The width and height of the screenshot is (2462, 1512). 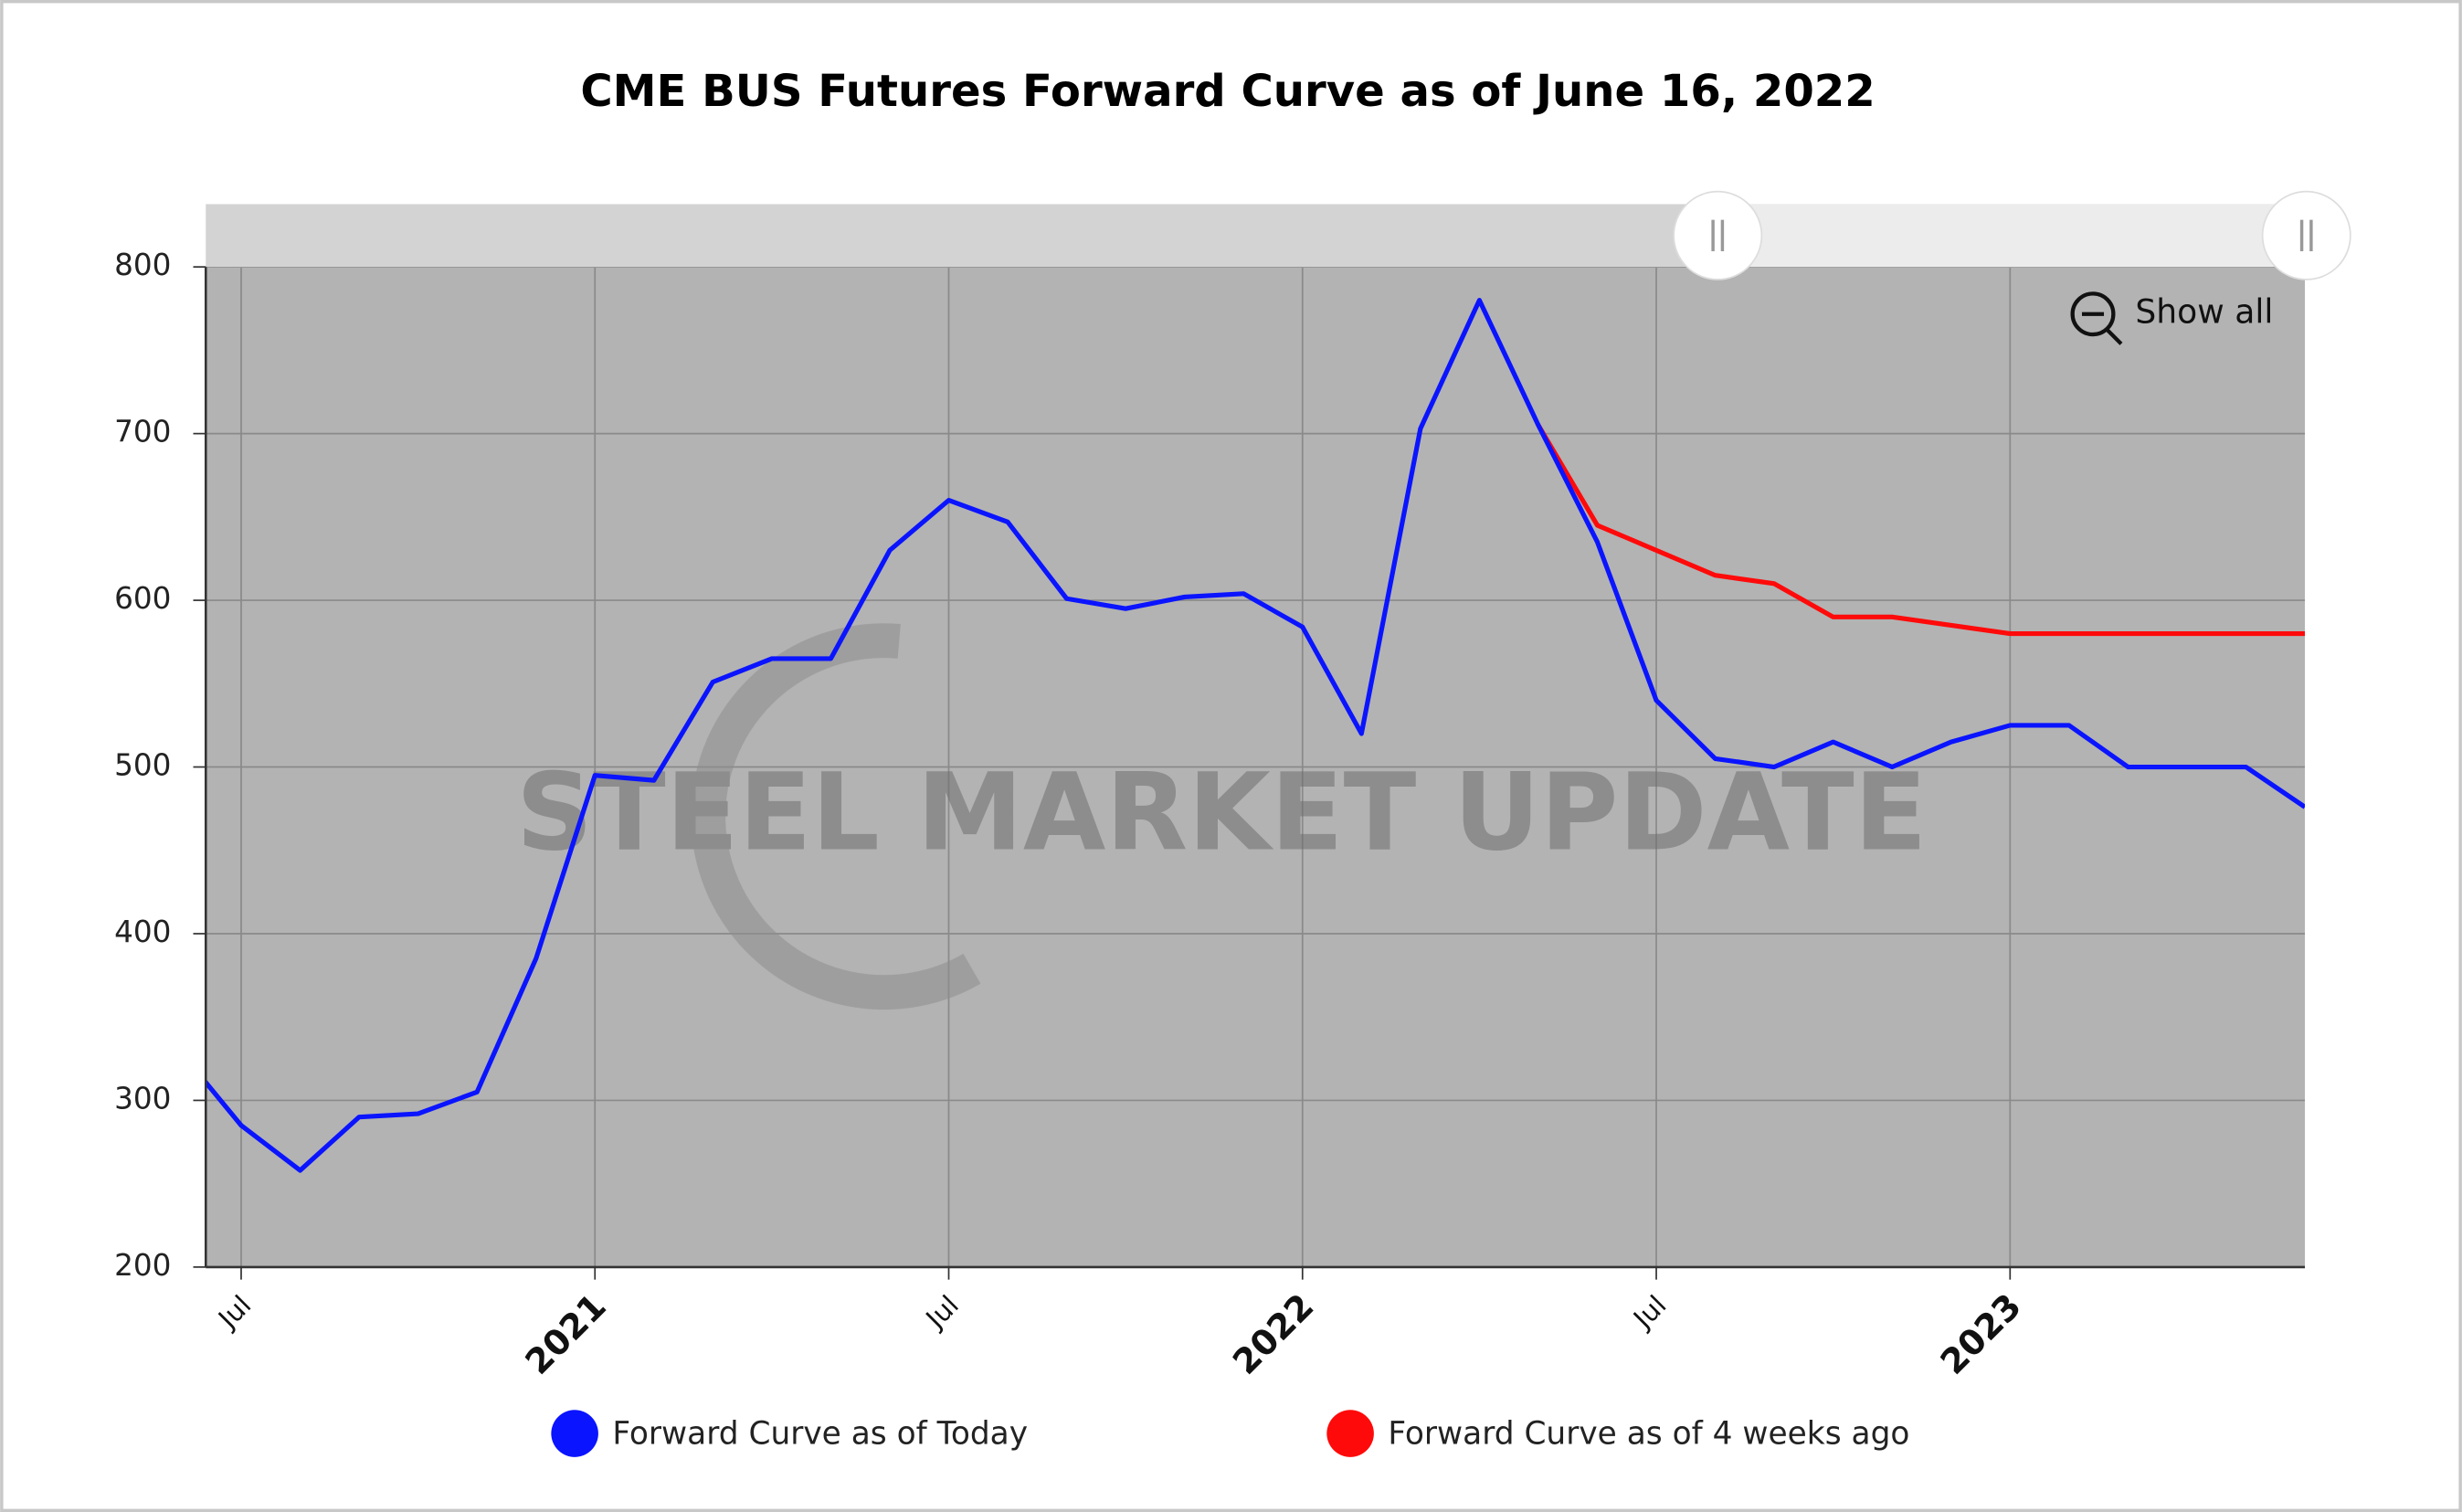 What do you see at coordinates (142, 932) in the screenshot?
I see `y-tick-label: 400` at bounding box center [142, 932].